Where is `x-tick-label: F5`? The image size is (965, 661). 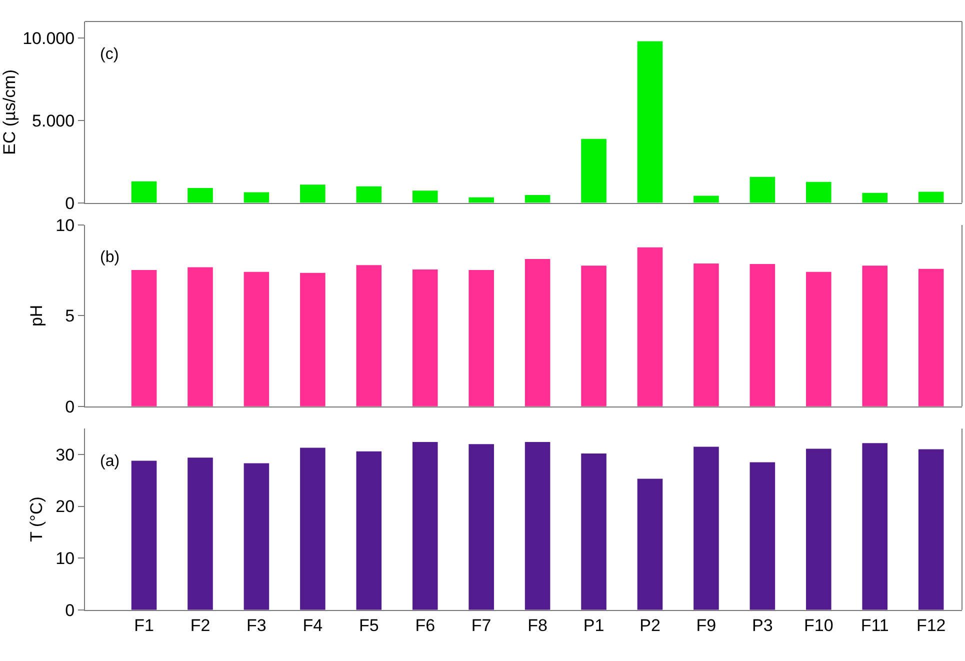 x-tick-label: F5 is located at coordinates (368, 626).